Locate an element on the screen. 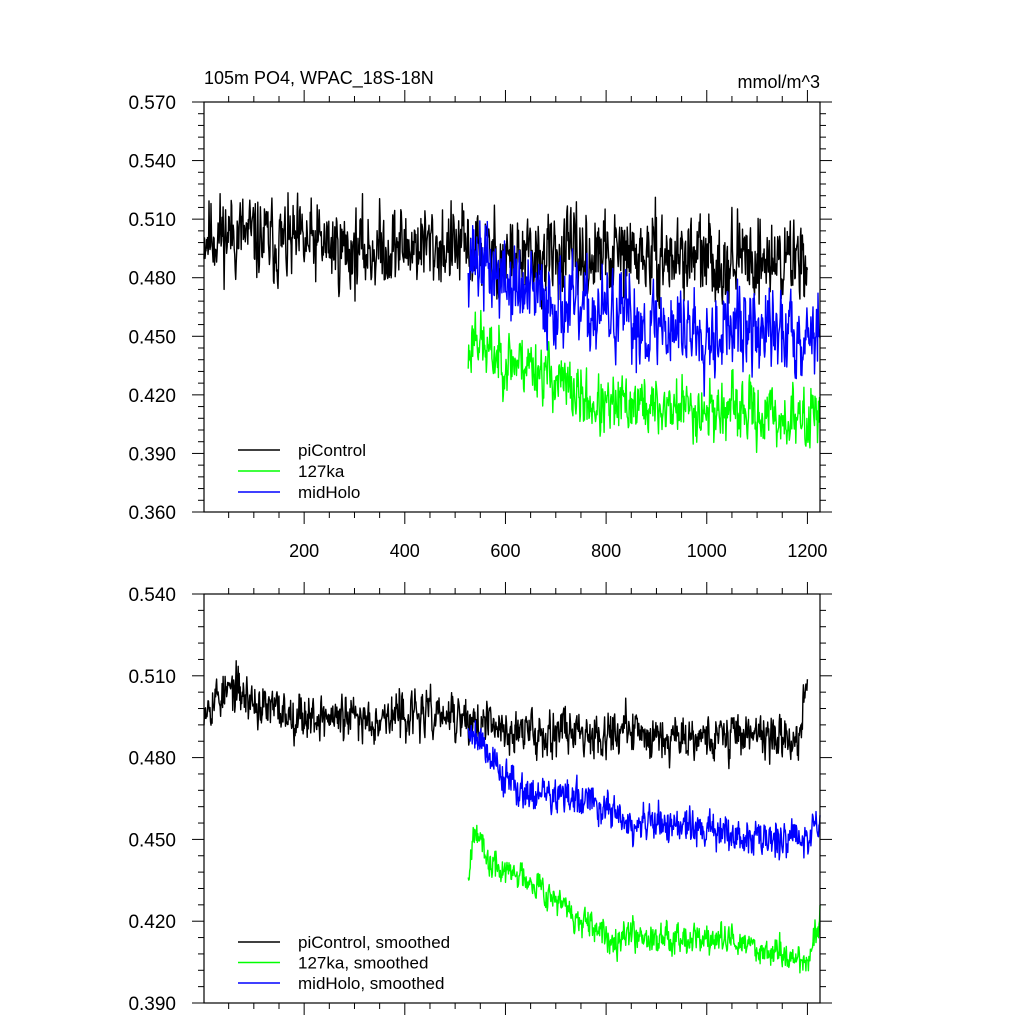  top-chart-units: mmol/m^3 is located at coordinates (779, 82).